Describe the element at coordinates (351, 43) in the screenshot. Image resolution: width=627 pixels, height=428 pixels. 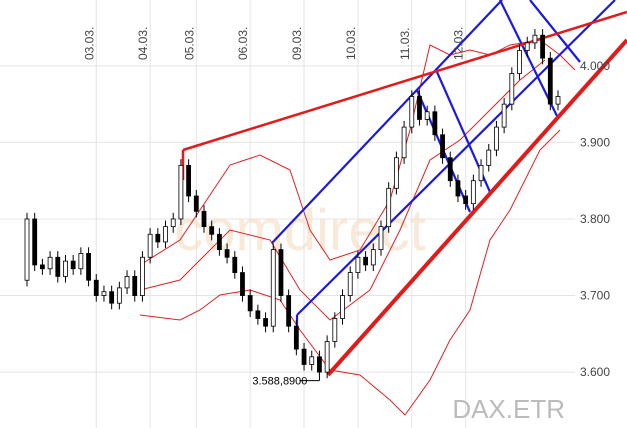
I see `x-tick-label: 10.03.` at that location.